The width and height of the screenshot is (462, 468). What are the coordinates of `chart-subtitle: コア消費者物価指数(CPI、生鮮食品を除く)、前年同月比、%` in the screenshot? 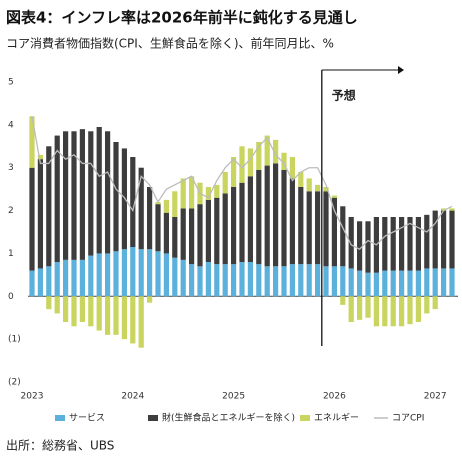 It's located at (170, 43).